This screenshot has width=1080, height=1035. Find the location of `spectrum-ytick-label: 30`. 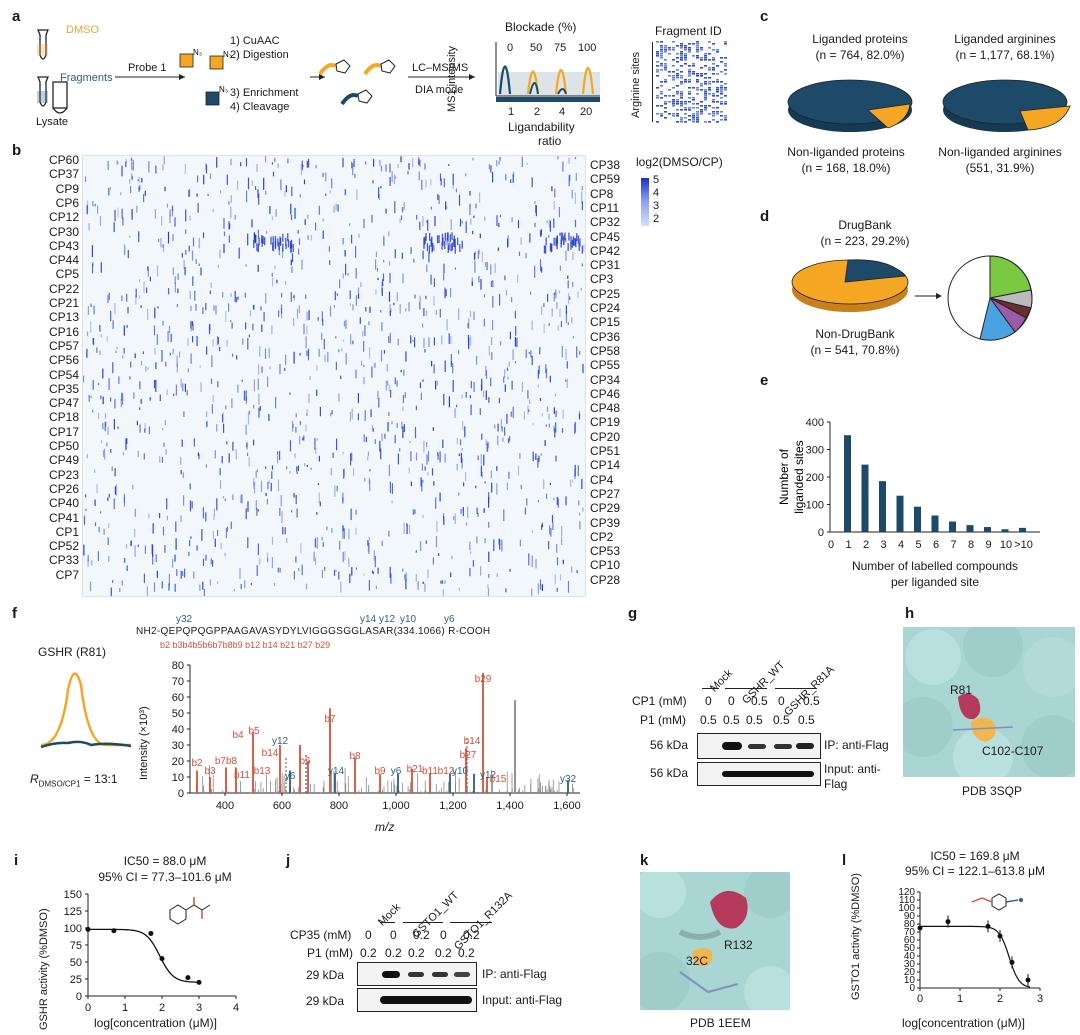

spectrum-ytick-label: 30 is located at coordinates (178, 746).